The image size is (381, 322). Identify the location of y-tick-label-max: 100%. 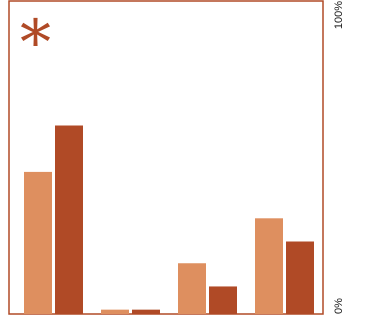
(339, 15).